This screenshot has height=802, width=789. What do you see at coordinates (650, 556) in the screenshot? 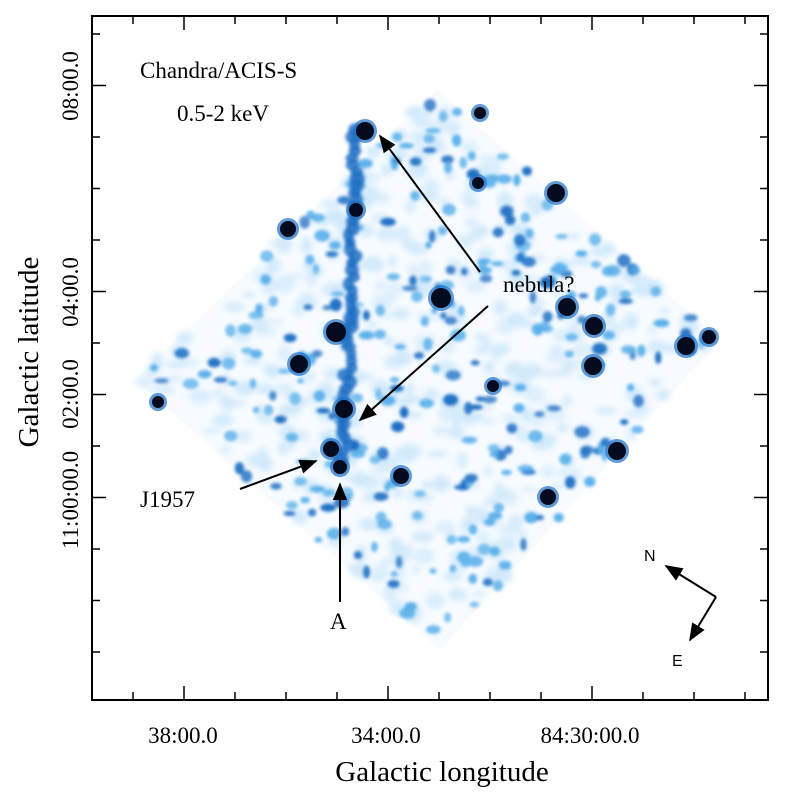
I see `compass-north-label: N` at bounding box center [650, 556].